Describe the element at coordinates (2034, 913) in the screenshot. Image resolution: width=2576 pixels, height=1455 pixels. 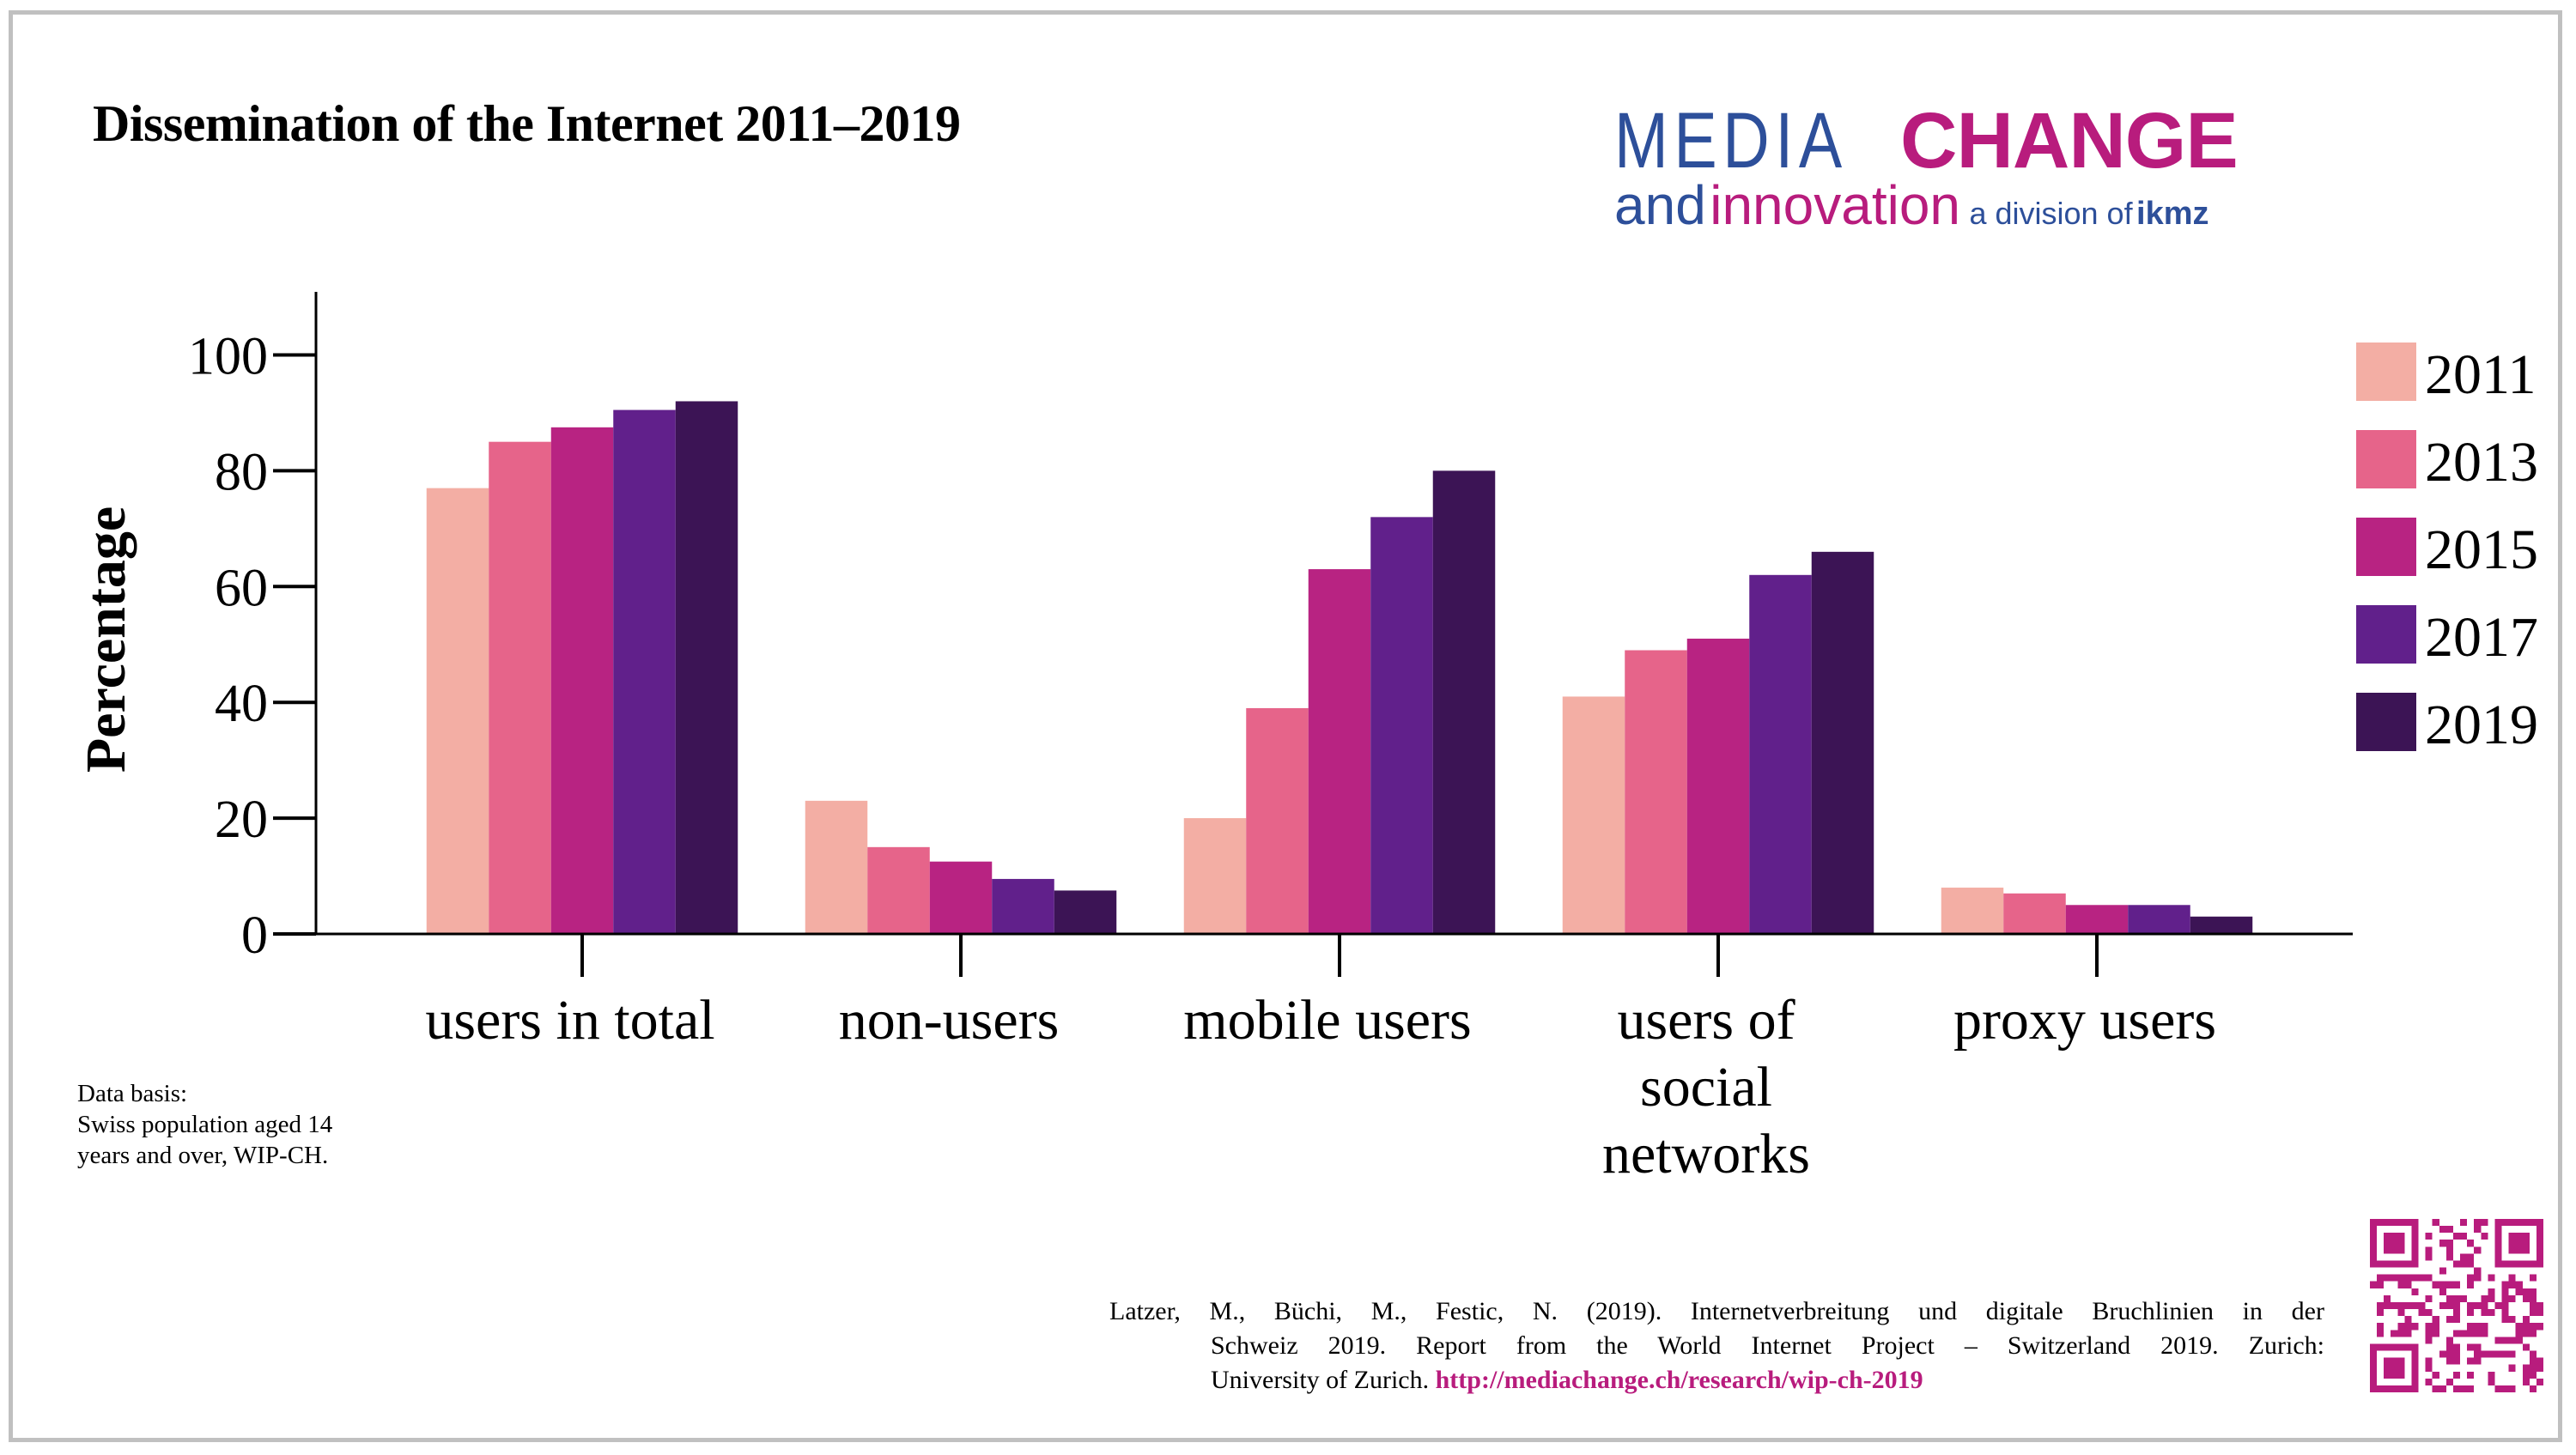
I see `bar-2013-proxy-users` at that location.